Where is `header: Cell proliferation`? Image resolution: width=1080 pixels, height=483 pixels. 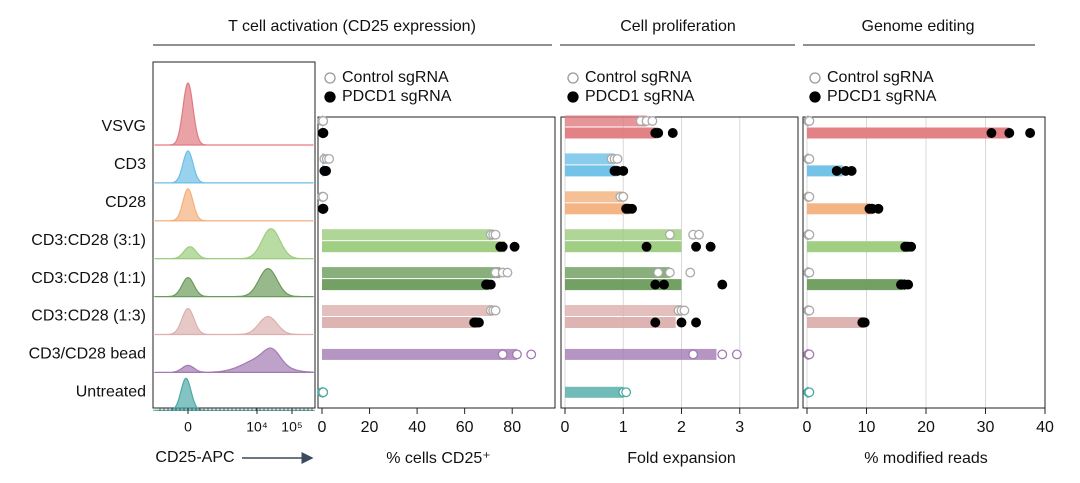 header: Cell proliferation is located at coordinates (678, 26).